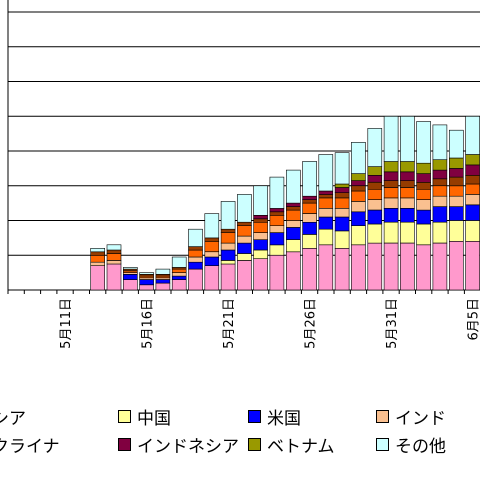  I want to click on legend-item: クライナ, so click(30, 444).